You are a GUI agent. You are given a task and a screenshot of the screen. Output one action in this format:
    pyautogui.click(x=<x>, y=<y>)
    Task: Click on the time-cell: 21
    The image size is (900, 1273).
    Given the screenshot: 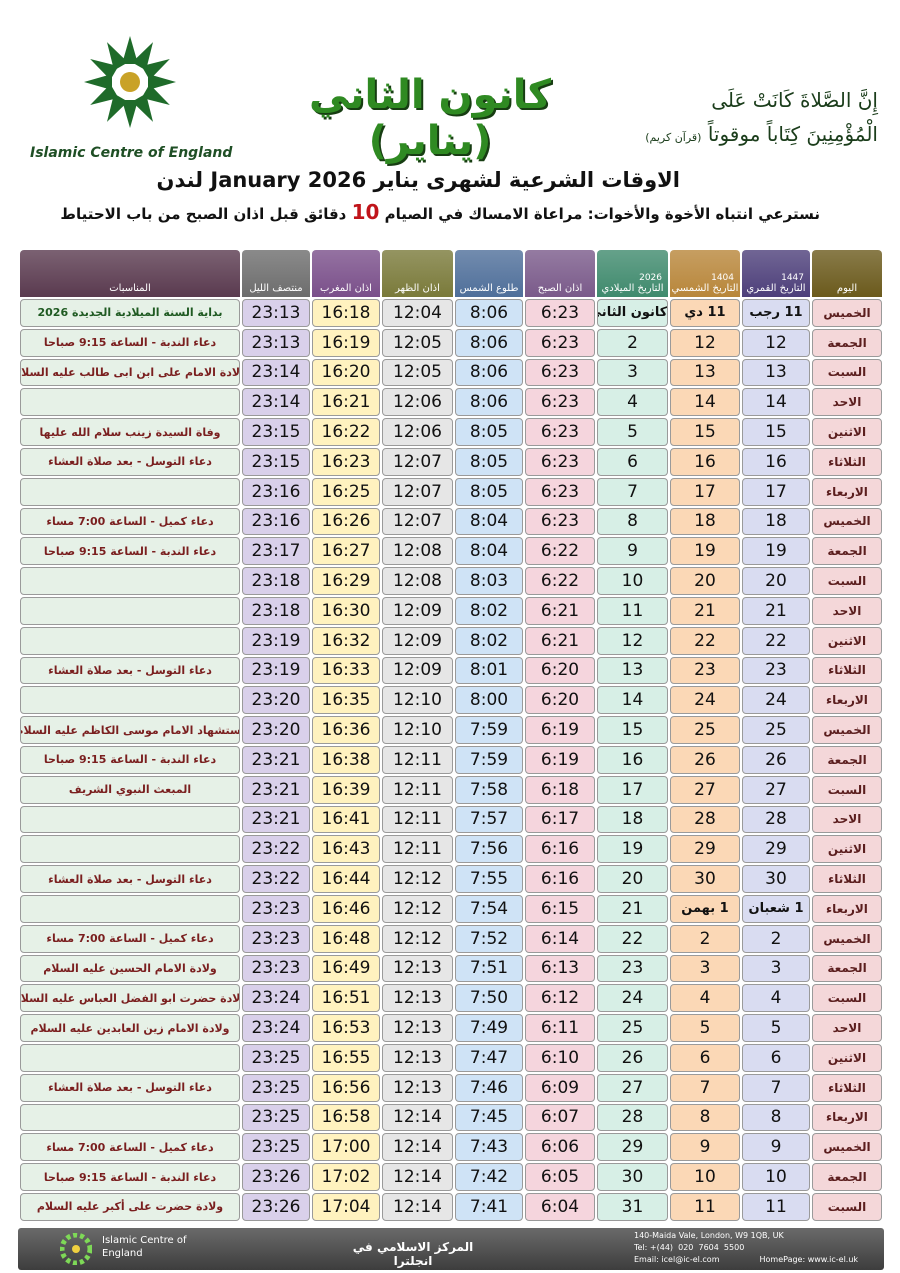 What is the action you would take?
    pyautogui.click(x=776, y=611)
    